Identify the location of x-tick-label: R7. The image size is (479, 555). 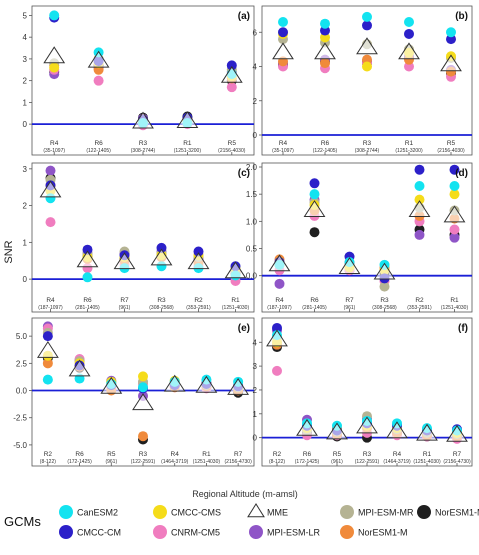
(124, 300).